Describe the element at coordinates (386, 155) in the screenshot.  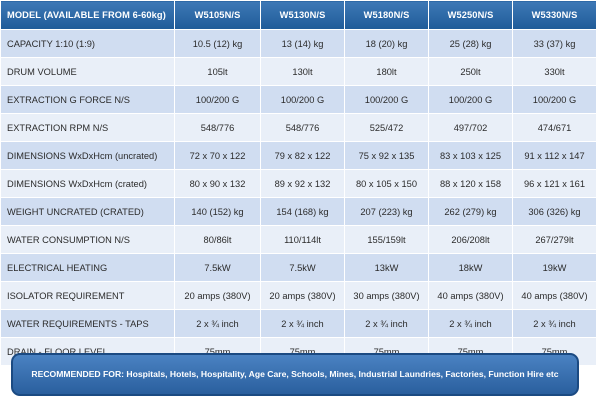
I see `spec-value: 75 x 92 x 135` at that location.